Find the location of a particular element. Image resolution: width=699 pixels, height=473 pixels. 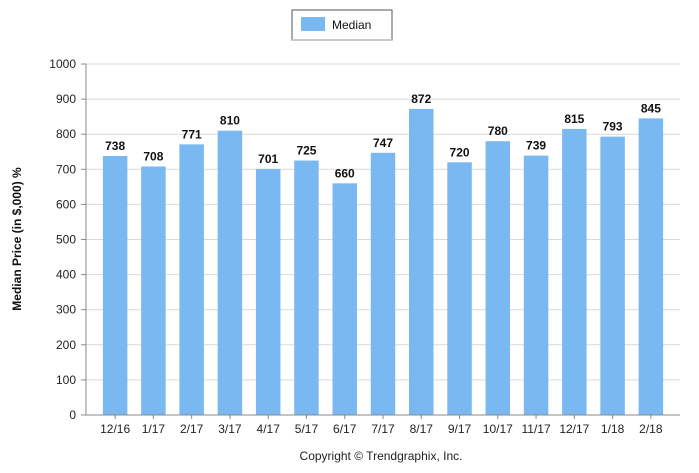

data-label: 780 is located at coordinates (498, 131).